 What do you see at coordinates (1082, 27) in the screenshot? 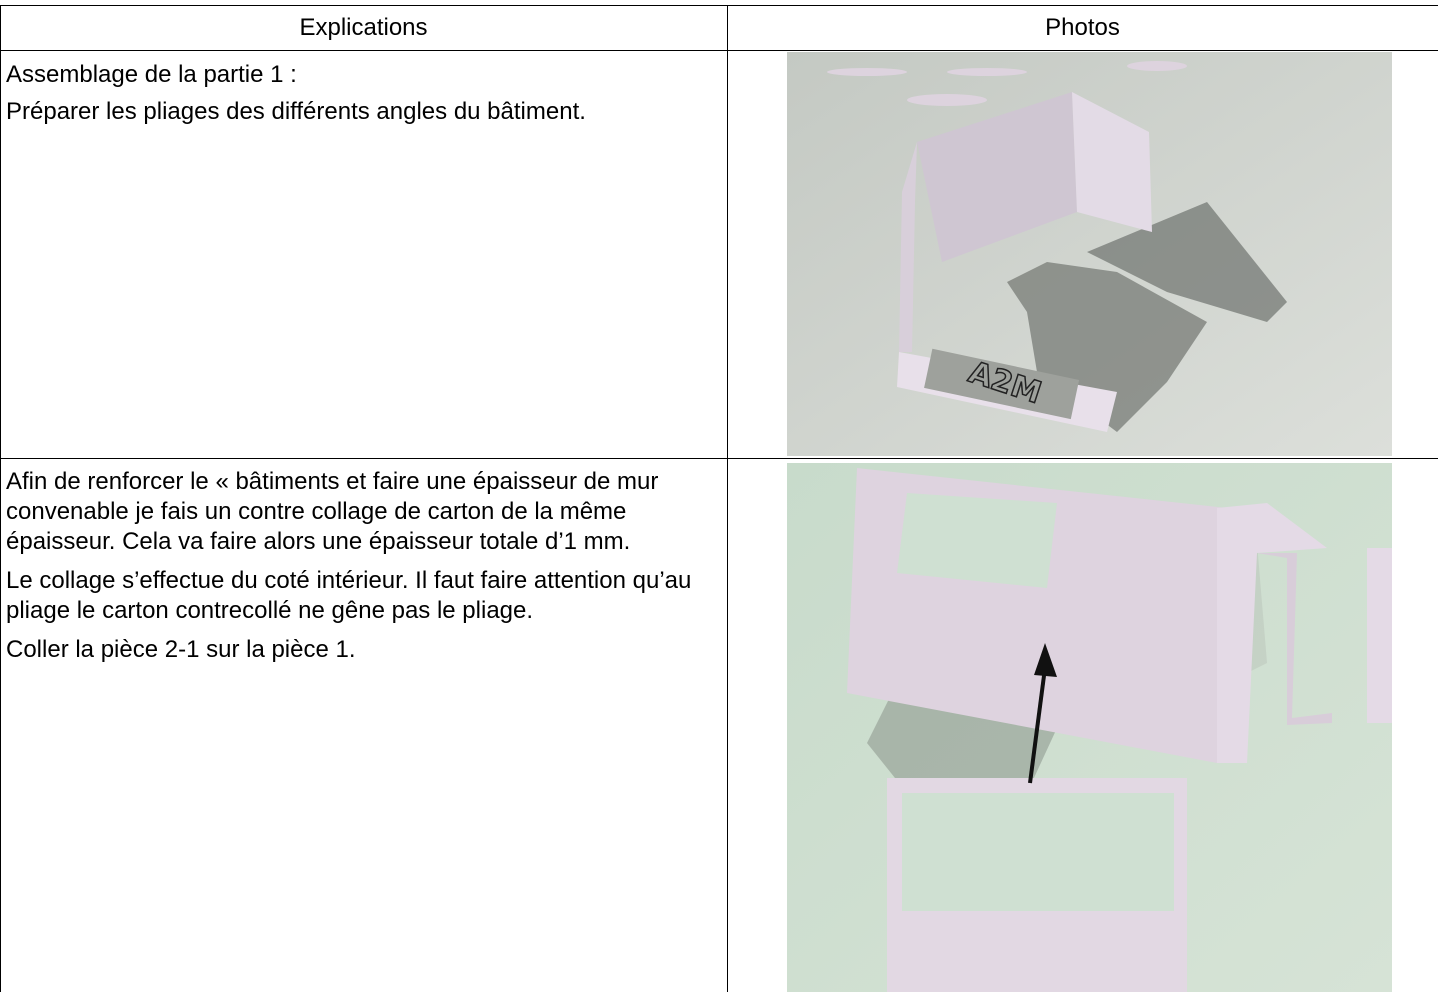
I see `header-cell: Photos` at bounding box center [1082, 27].